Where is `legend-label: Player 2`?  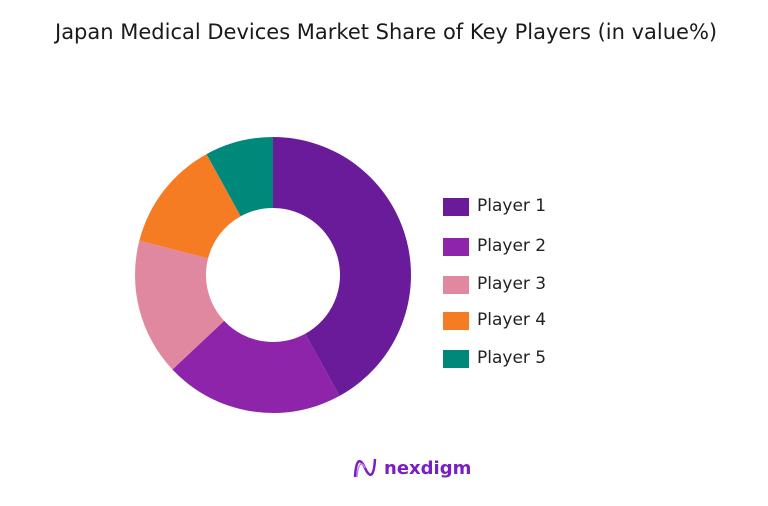 legend-label: Player 2 is located at coordinates (512, 246).